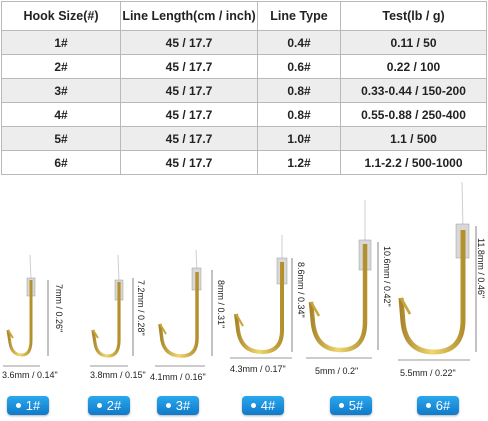 This screenshot has height=421, width=488. I want to click on table-row: 3# 45 / 17.7 0.8# 0.33-0.44 / 150-200, so click(244, 90).